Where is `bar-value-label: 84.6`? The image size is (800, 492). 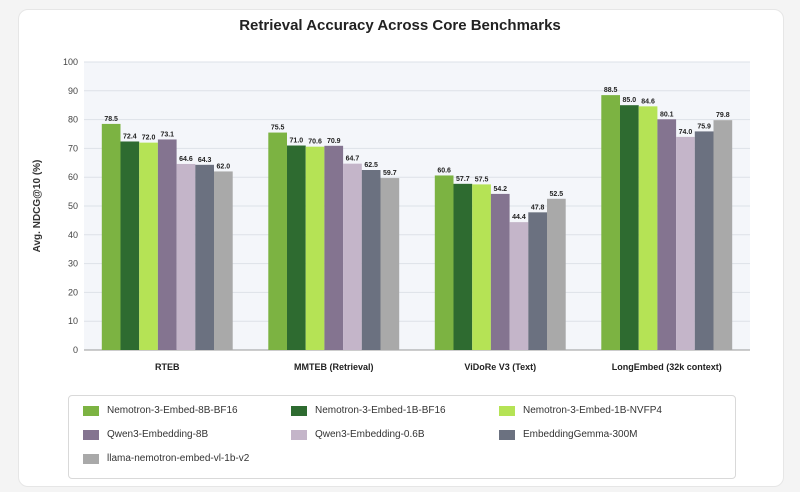 bar-value-label: 84.6 is located at coordinates (648, 101).